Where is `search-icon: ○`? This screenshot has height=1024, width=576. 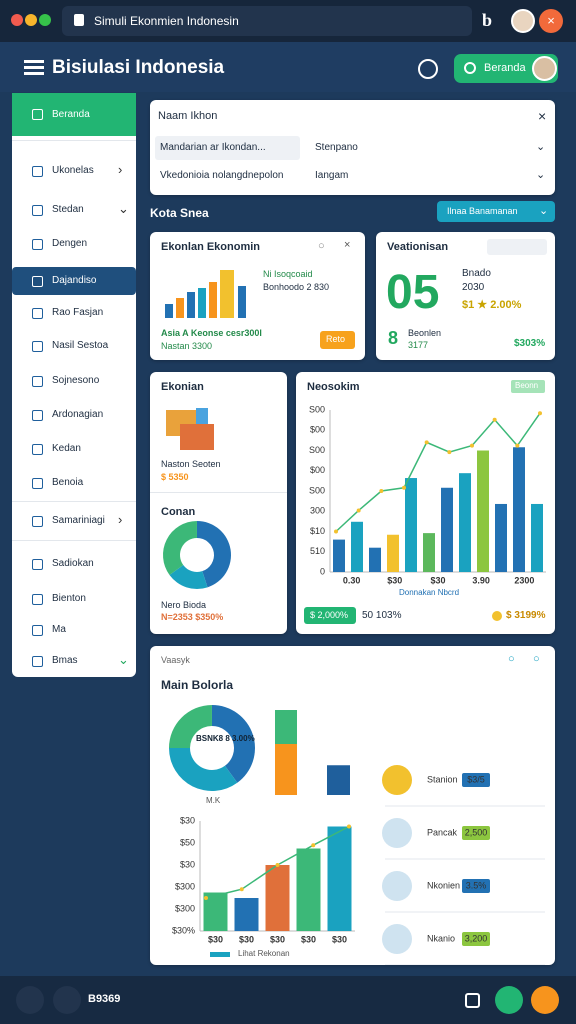
search-icon: ○ is located at coordinates (321, 246).